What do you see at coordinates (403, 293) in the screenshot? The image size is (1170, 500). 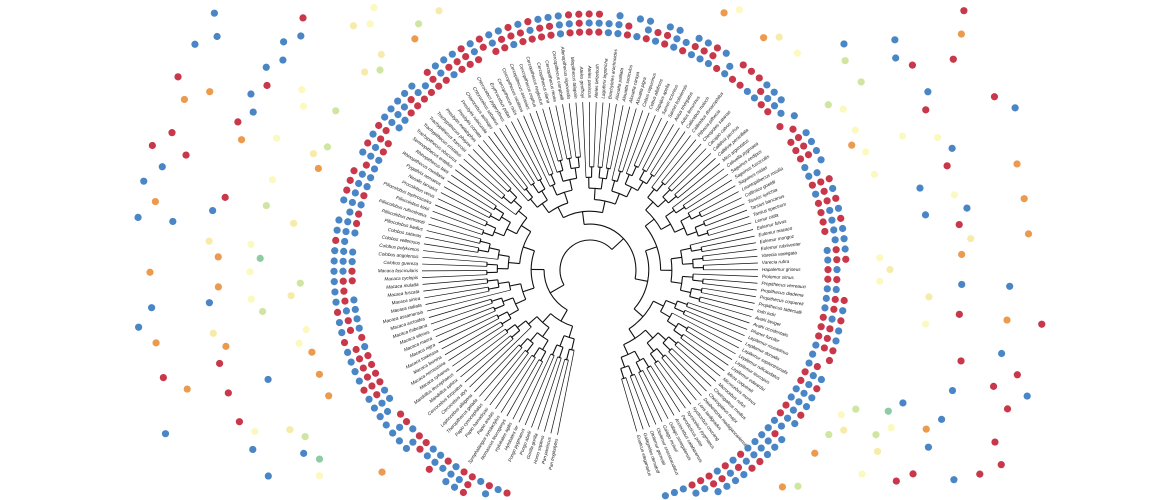 I see `tip-label: Macaca fuscata` at bounding box center [403, 293].